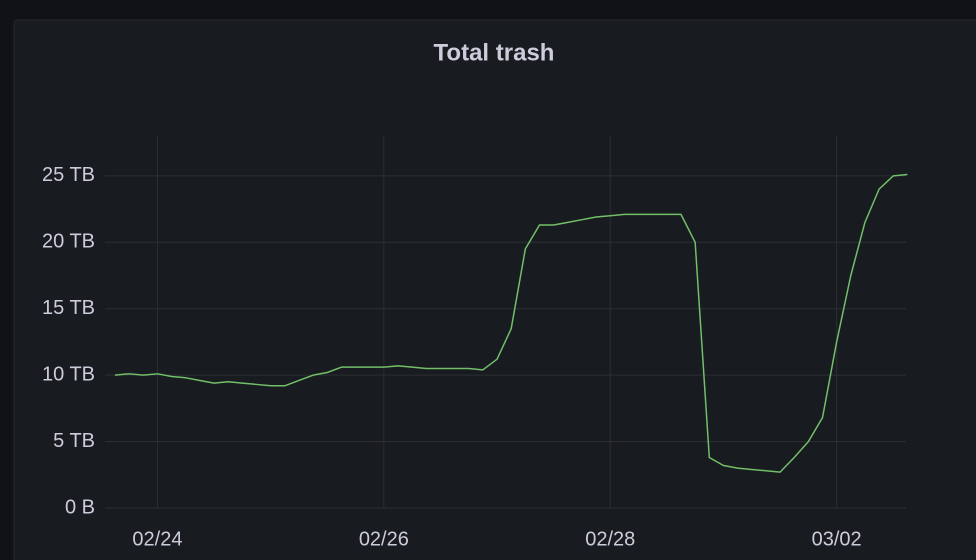 Image resolution: width=976 pixels, height=560 pixels. What do you see at coordinates (610, 539) in the screenshot?
I see `x-tick-label: 02/28` at bounding box center [610, 539].